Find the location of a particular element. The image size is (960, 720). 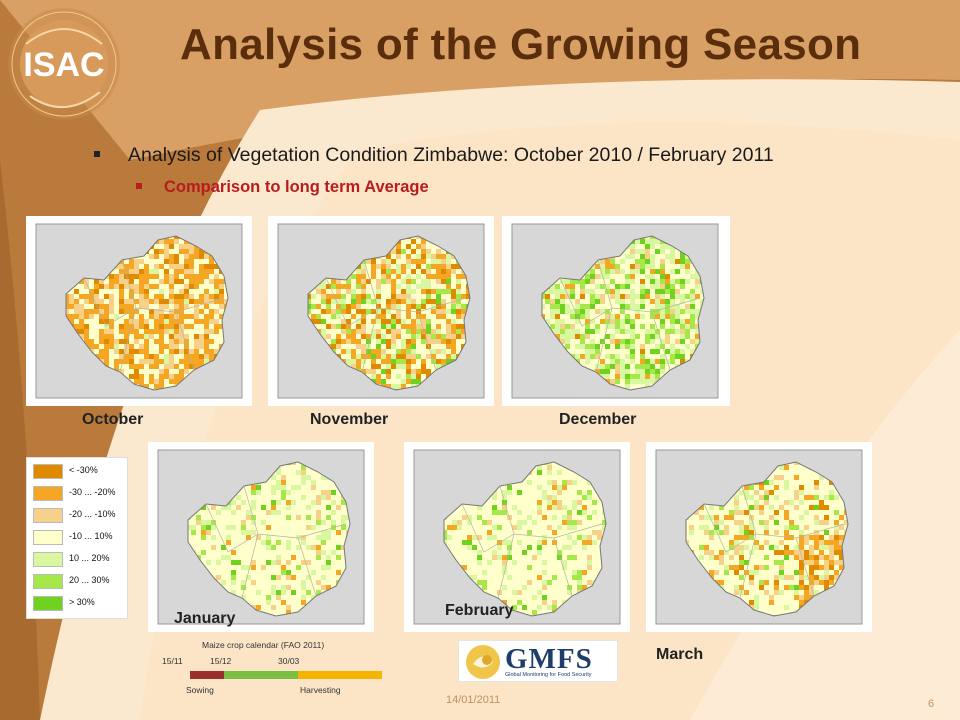

zimbabwe-map-january is located at coordinates (261, 537).